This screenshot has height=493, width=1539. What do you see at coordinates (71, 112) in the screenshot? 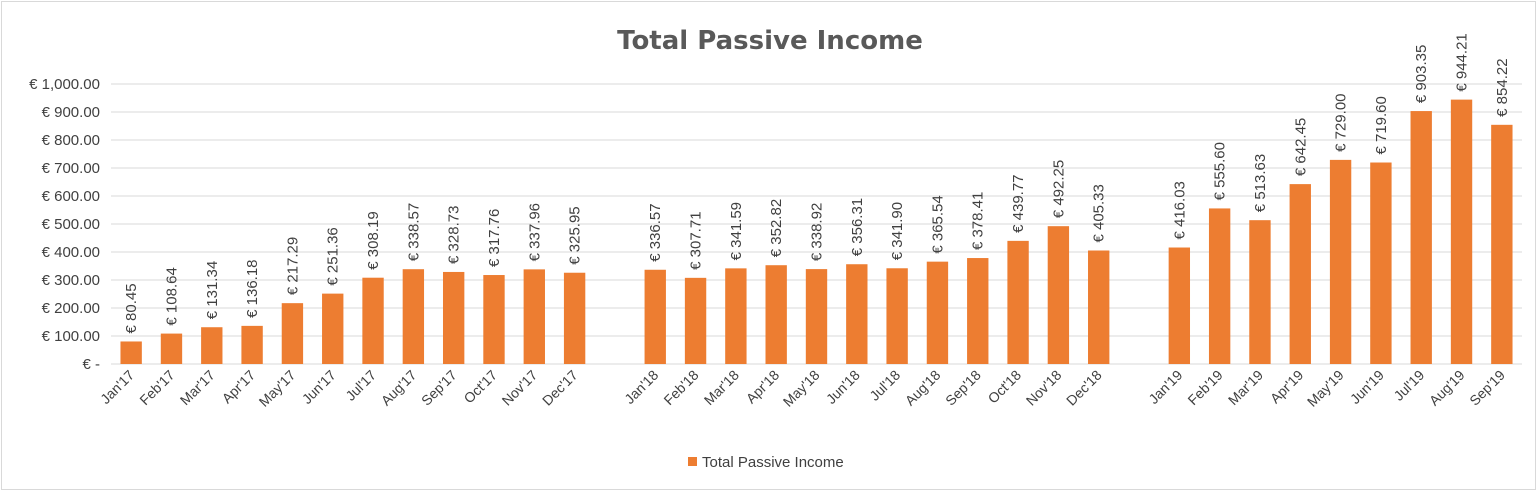
I see `y-tick-label: € 900.00` at bounding box center [71, 112].